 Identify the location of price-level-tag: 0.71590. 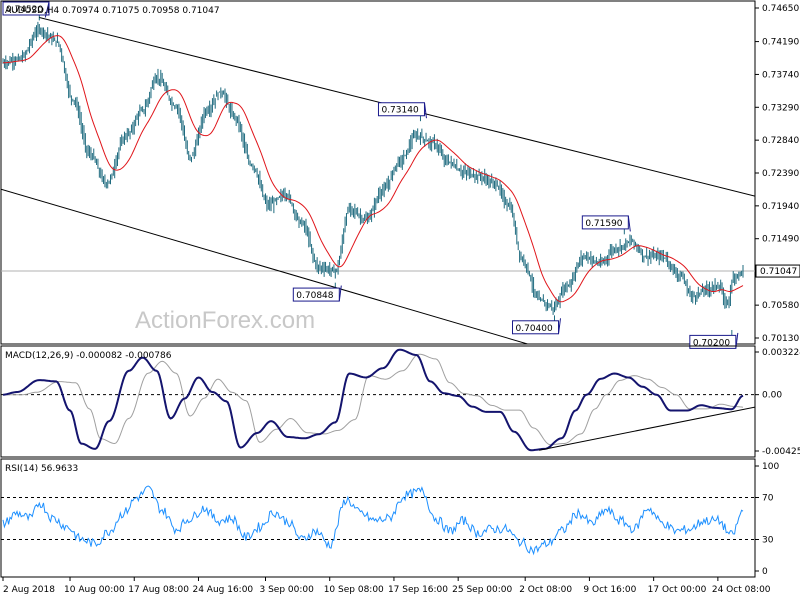
(606, 223).